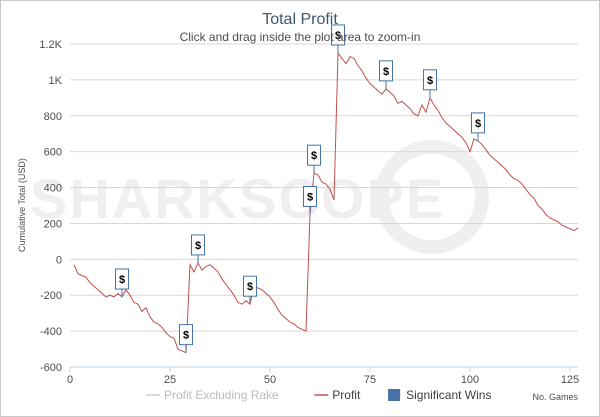 The width and height of the screenshot is (600, 417). I want to click on legend-label: Significant Wins, so click(448, 395).